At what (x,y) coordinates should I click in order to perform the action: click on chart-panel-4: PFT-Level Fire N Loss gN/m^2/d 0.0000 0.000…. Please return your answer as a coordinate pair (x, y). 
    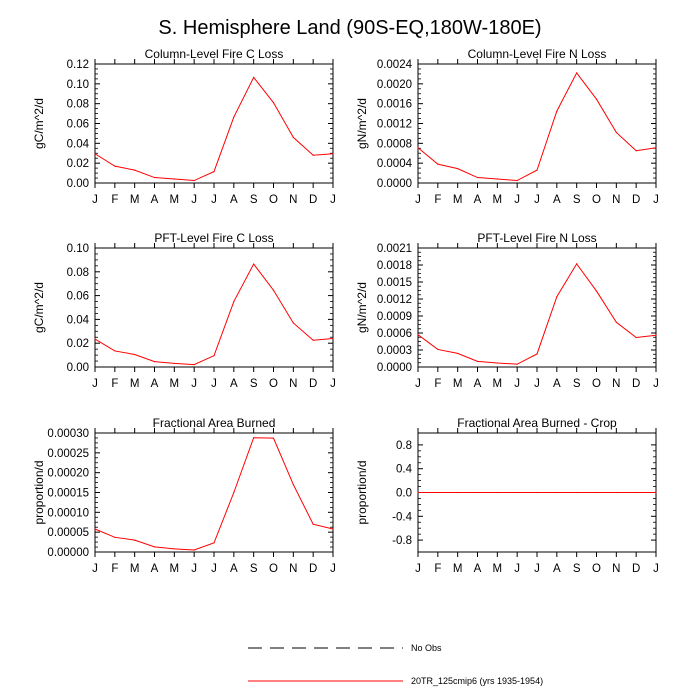
    Looking at the image, I should click on (507, 310).